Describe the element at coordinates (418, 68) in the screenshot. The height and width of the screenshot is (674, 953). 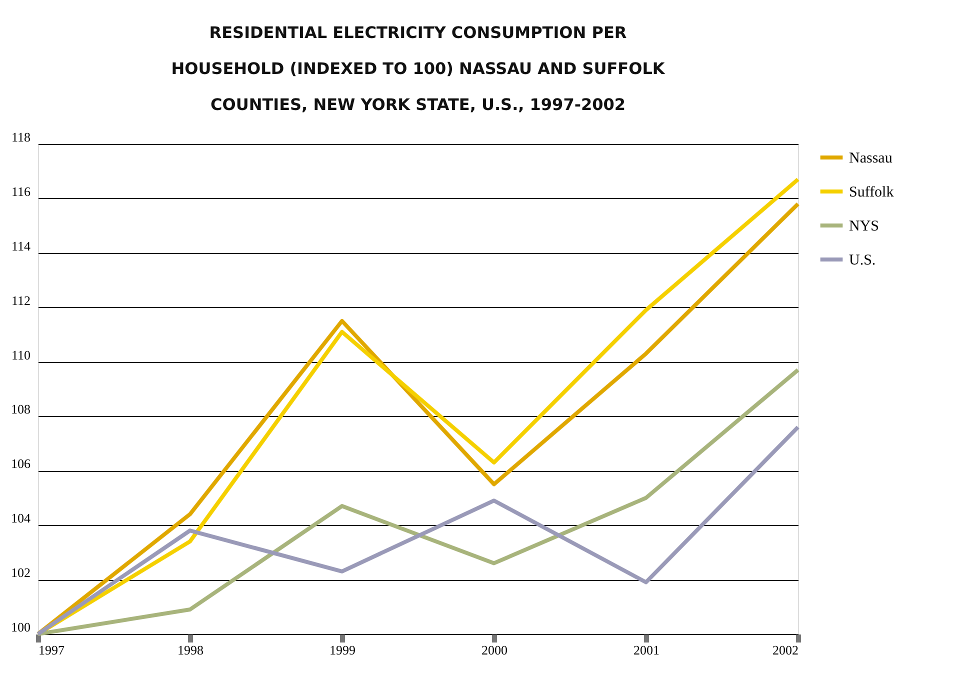
I see `text: HOUSEHOLD (INDEXED TO 100) NASSAU AND SUFFOLK` at that location.